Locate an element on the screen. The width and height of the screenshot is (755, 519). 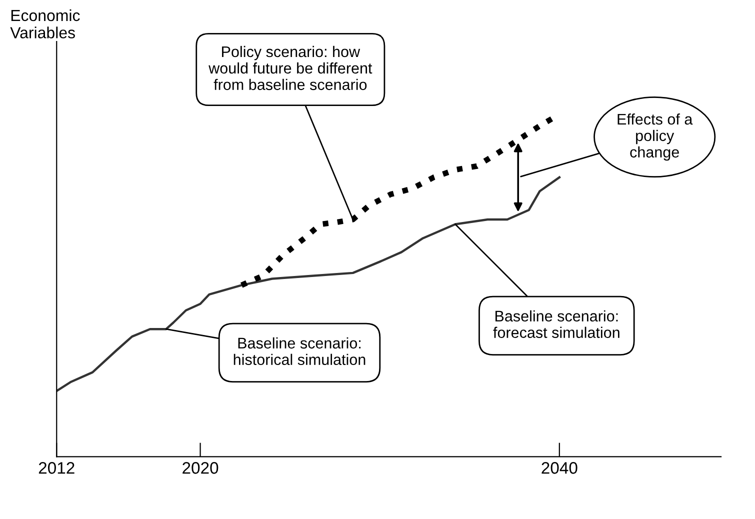
y-axis-title: Economic Variables is located at coordinates (45, 23).